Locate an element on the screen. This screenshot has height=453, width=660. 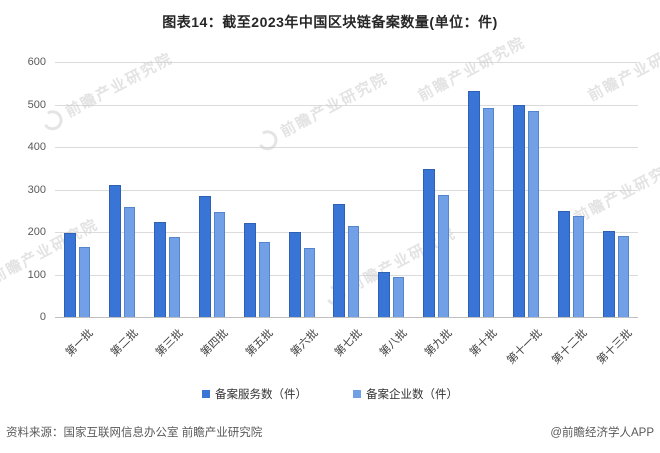
footer: 资料来源：国家互联网信息办公室 前瞻产业研究院 @前瞻经济学人APP is located at coordinates (330, 432).